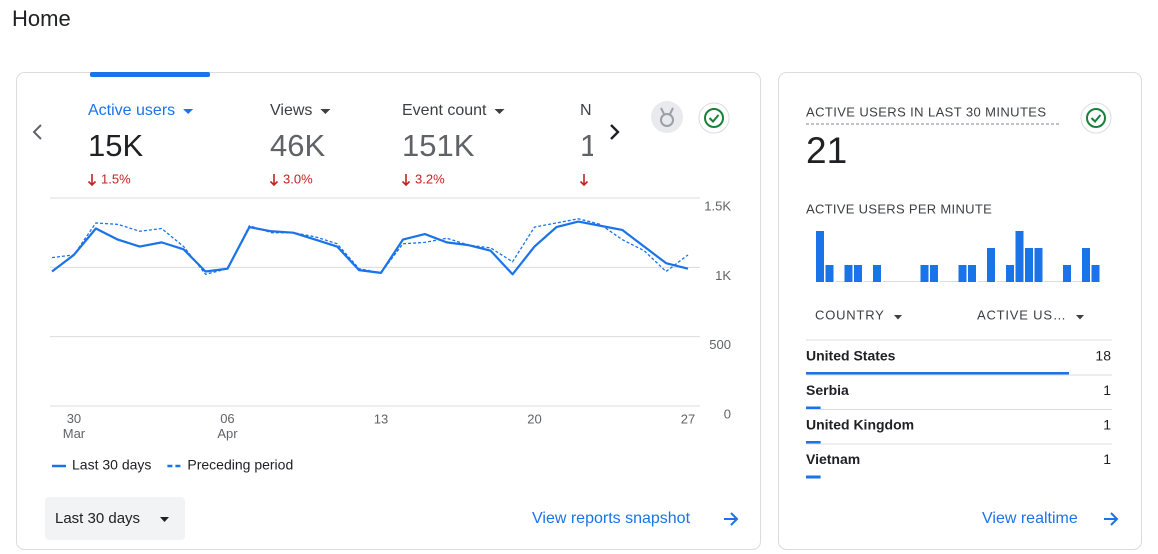  I want to click on country-count: 18, so click(1103, 356).